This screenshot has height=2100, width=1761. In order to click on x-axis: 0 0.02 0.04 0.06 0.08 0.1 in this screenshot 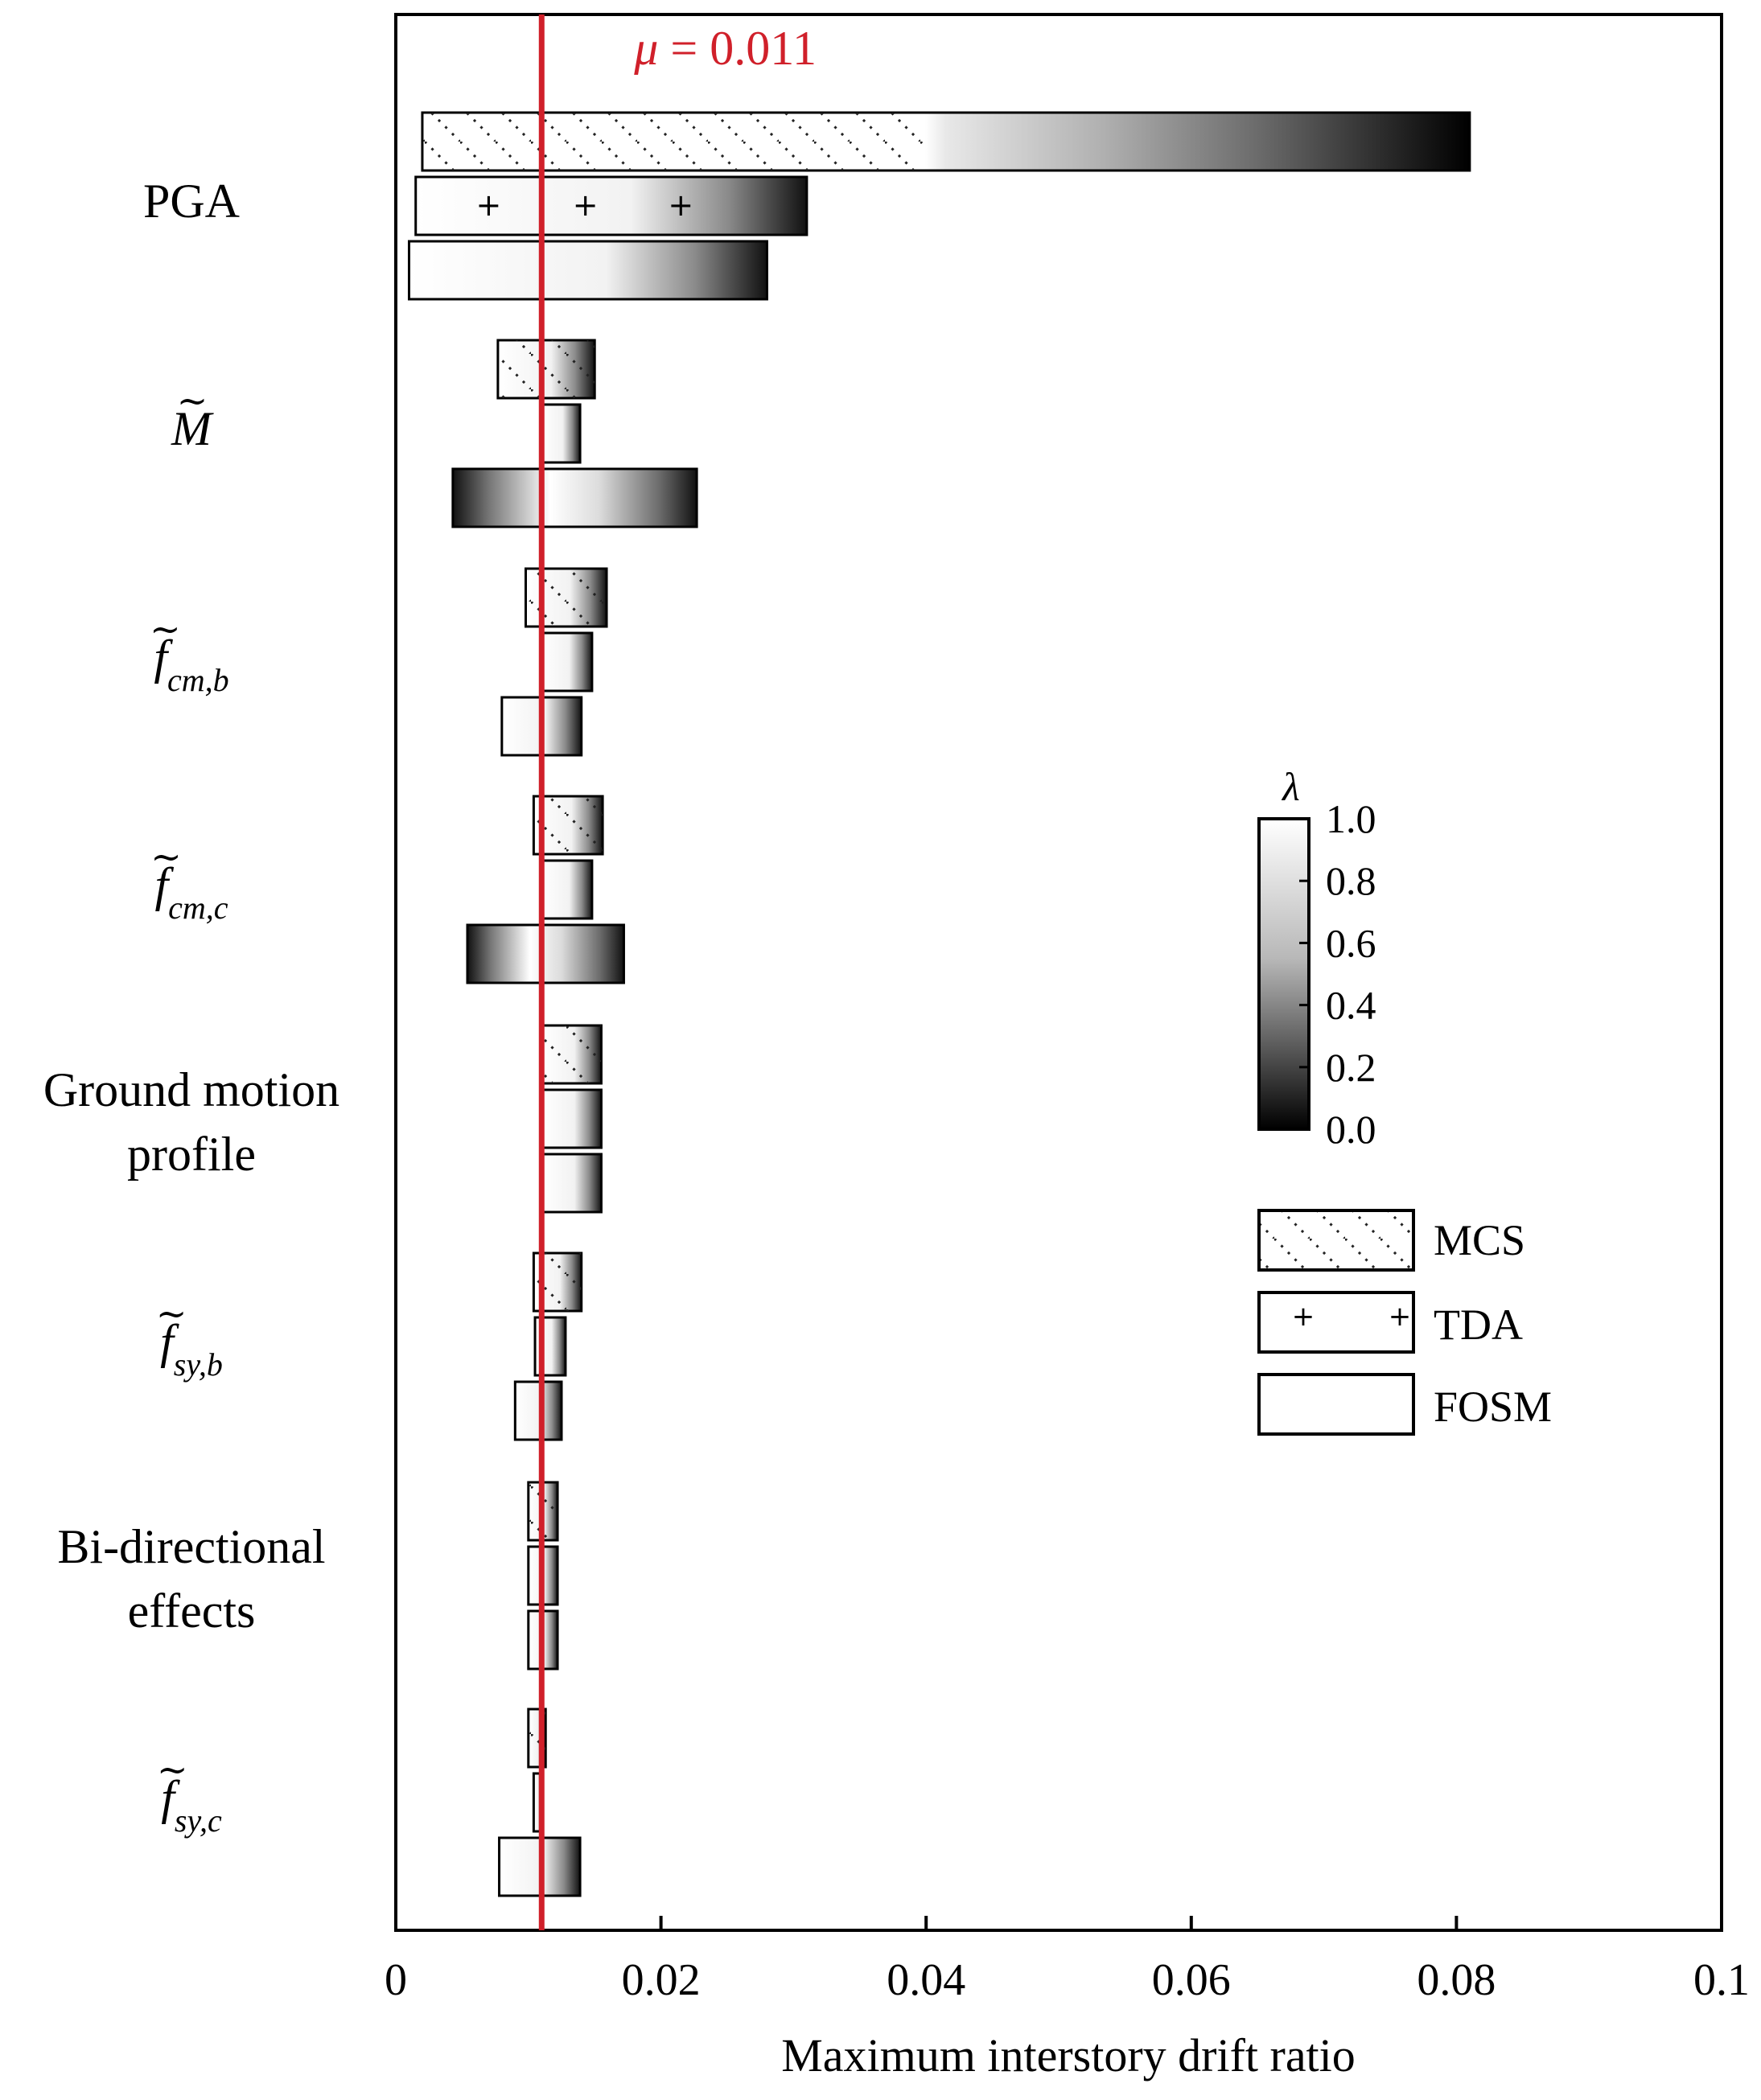, I will do `click(1067, 1961)`.